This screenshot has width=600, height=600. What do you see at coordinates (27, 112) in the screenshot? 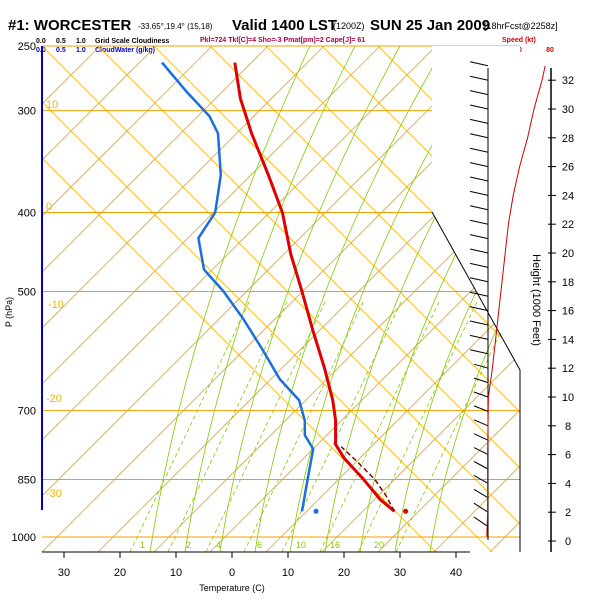
I see `pressure-tick-label: 300` at bounding box center [27, 112].